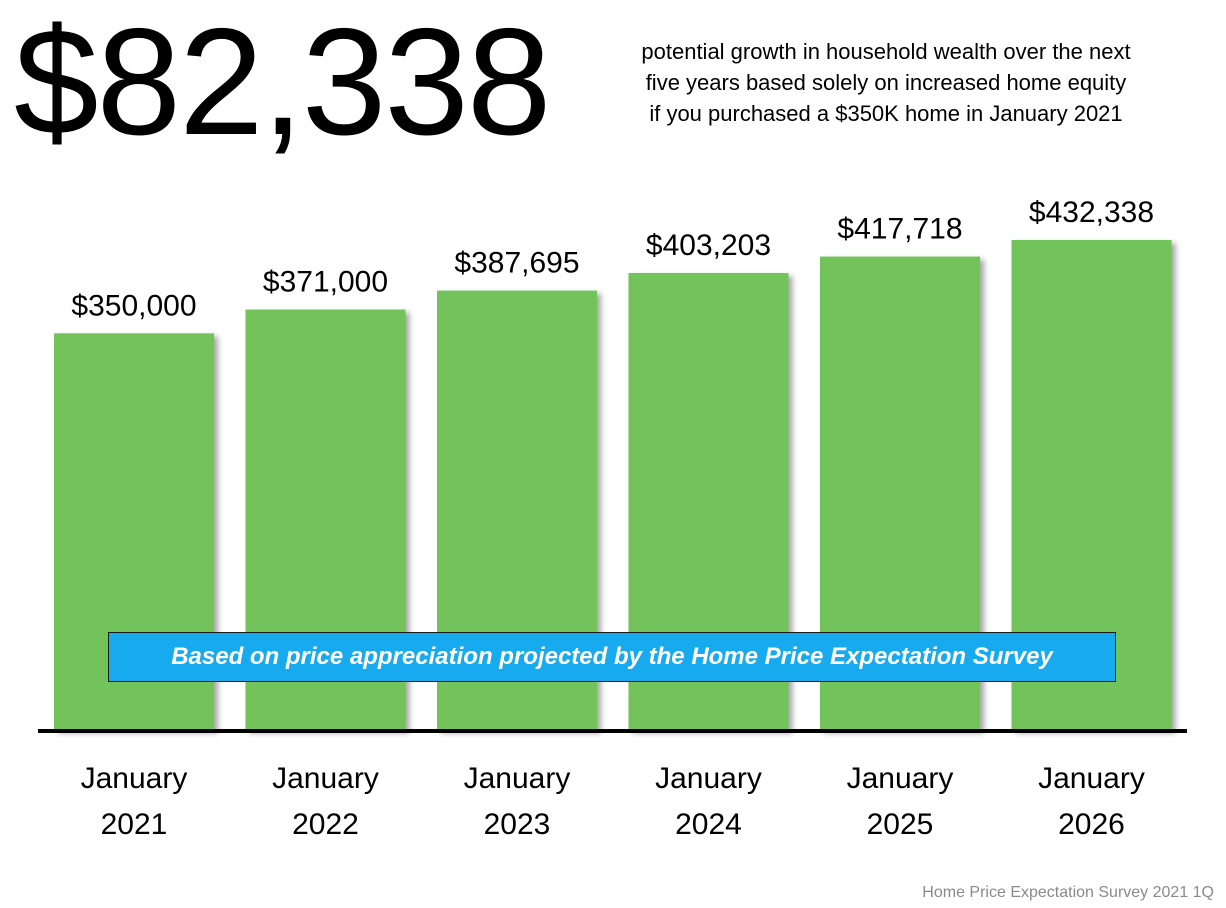  Describe the element at coordinates (134, 824) in the screenshot. I see `x-tick-year: 2021` at that location.